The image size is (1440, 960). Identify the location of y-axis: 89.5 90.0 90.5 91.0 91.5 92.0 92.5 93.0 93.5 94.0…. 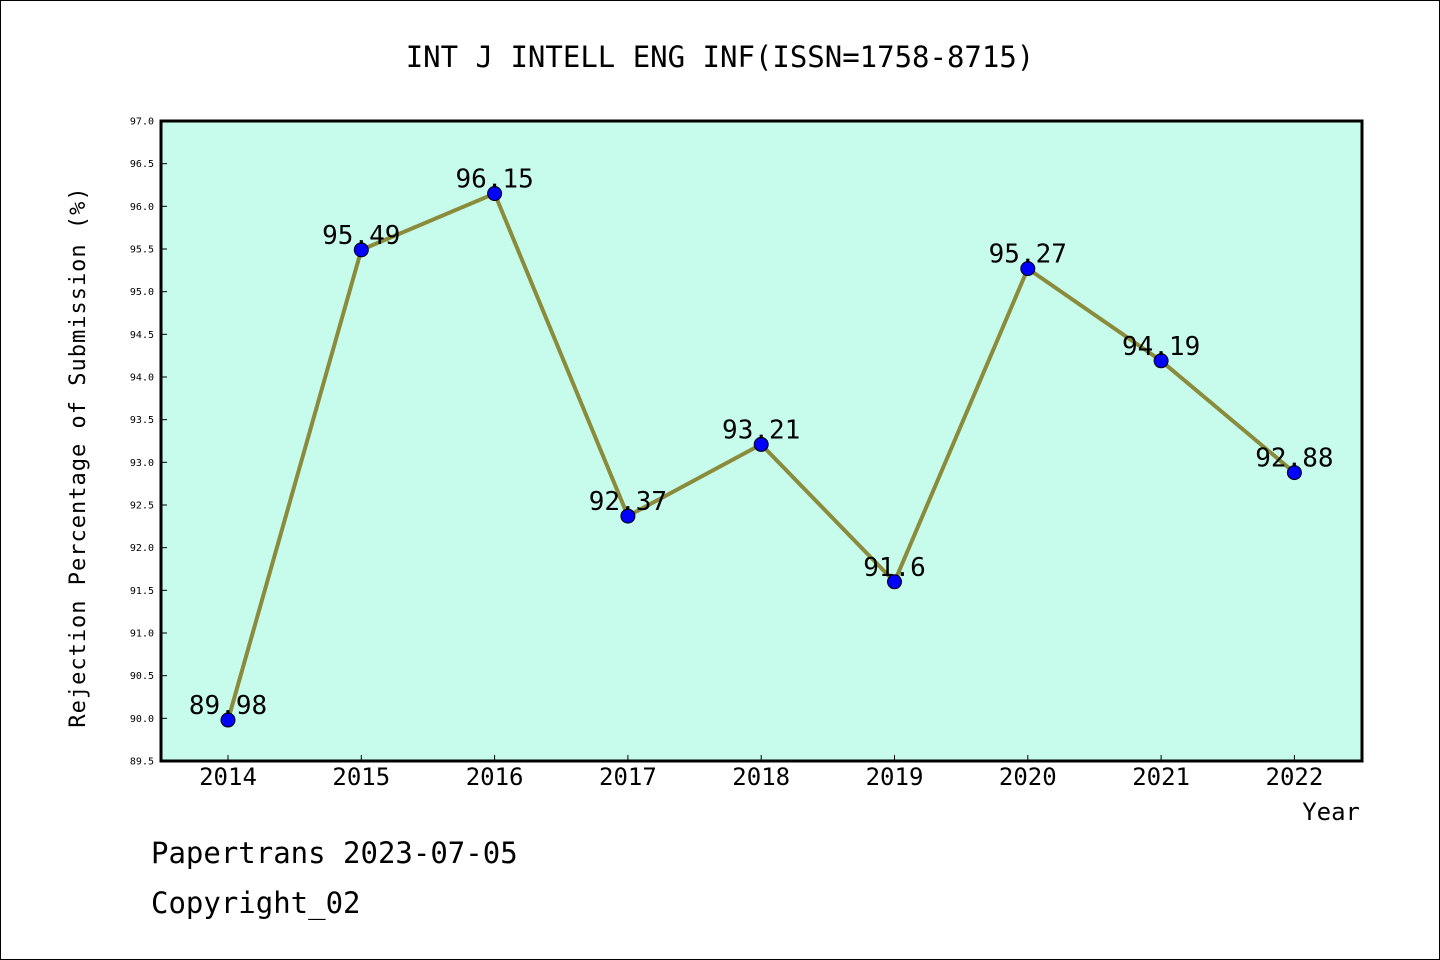
(148, 442).